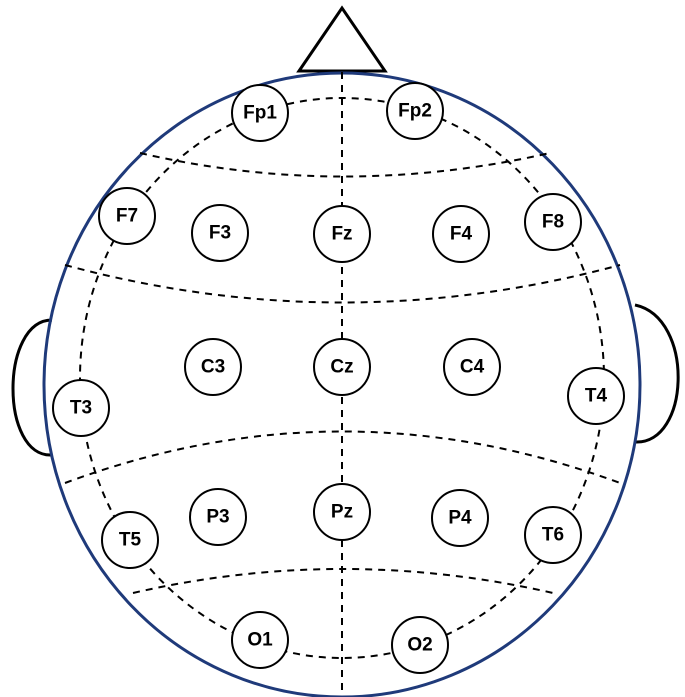 This screenshot has height=697, width=685. I want to click on electrode-t5: T5, so click(130, 540).